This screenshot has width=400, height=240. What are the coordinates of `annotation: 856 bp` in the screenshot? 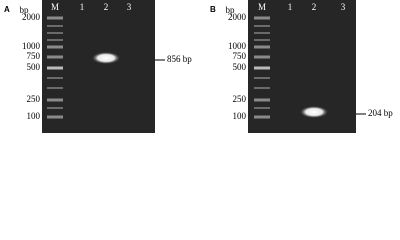 It's located at (179, 59).